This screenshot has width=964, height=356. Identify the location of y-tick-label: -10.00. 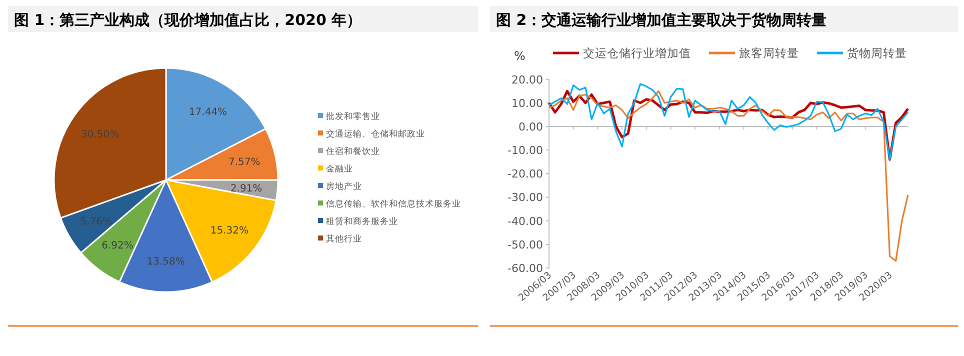
(525, 151).